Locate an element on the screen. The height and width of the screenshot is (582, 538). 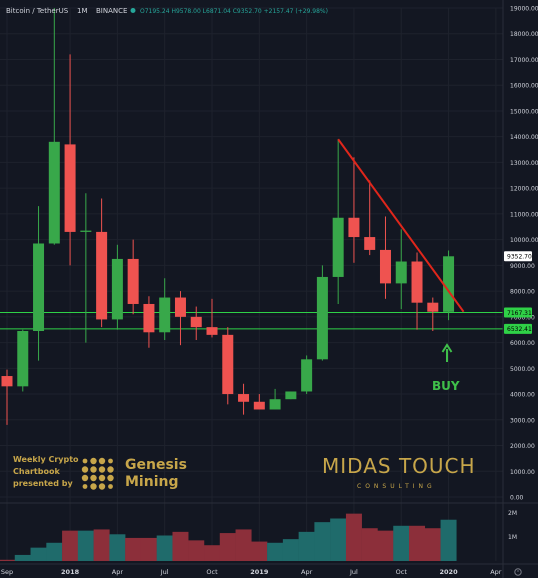
y-tick-label: 5000.00 is located at coordinates (522, 369).